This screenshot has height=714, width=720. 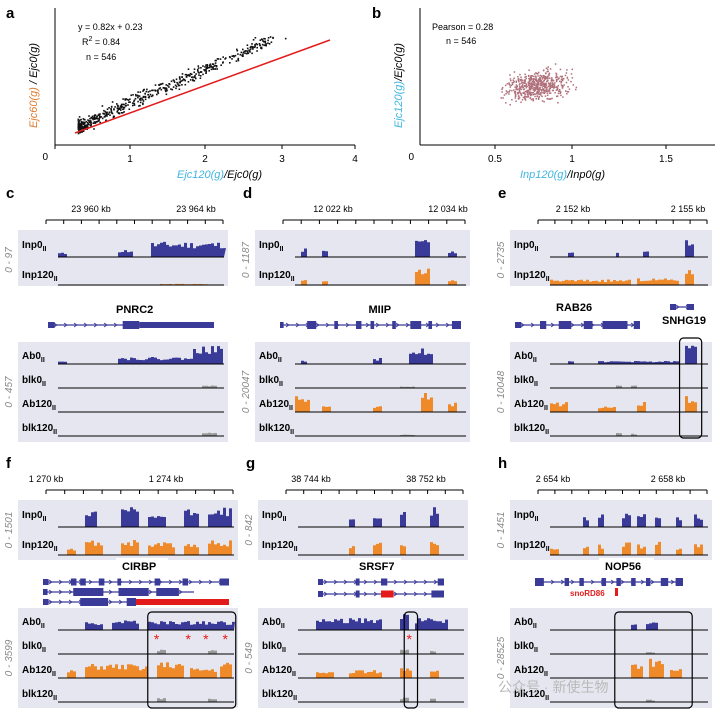 I want to click on scale-range-bottom: 0 - 28525, so click(x=501, y=657).